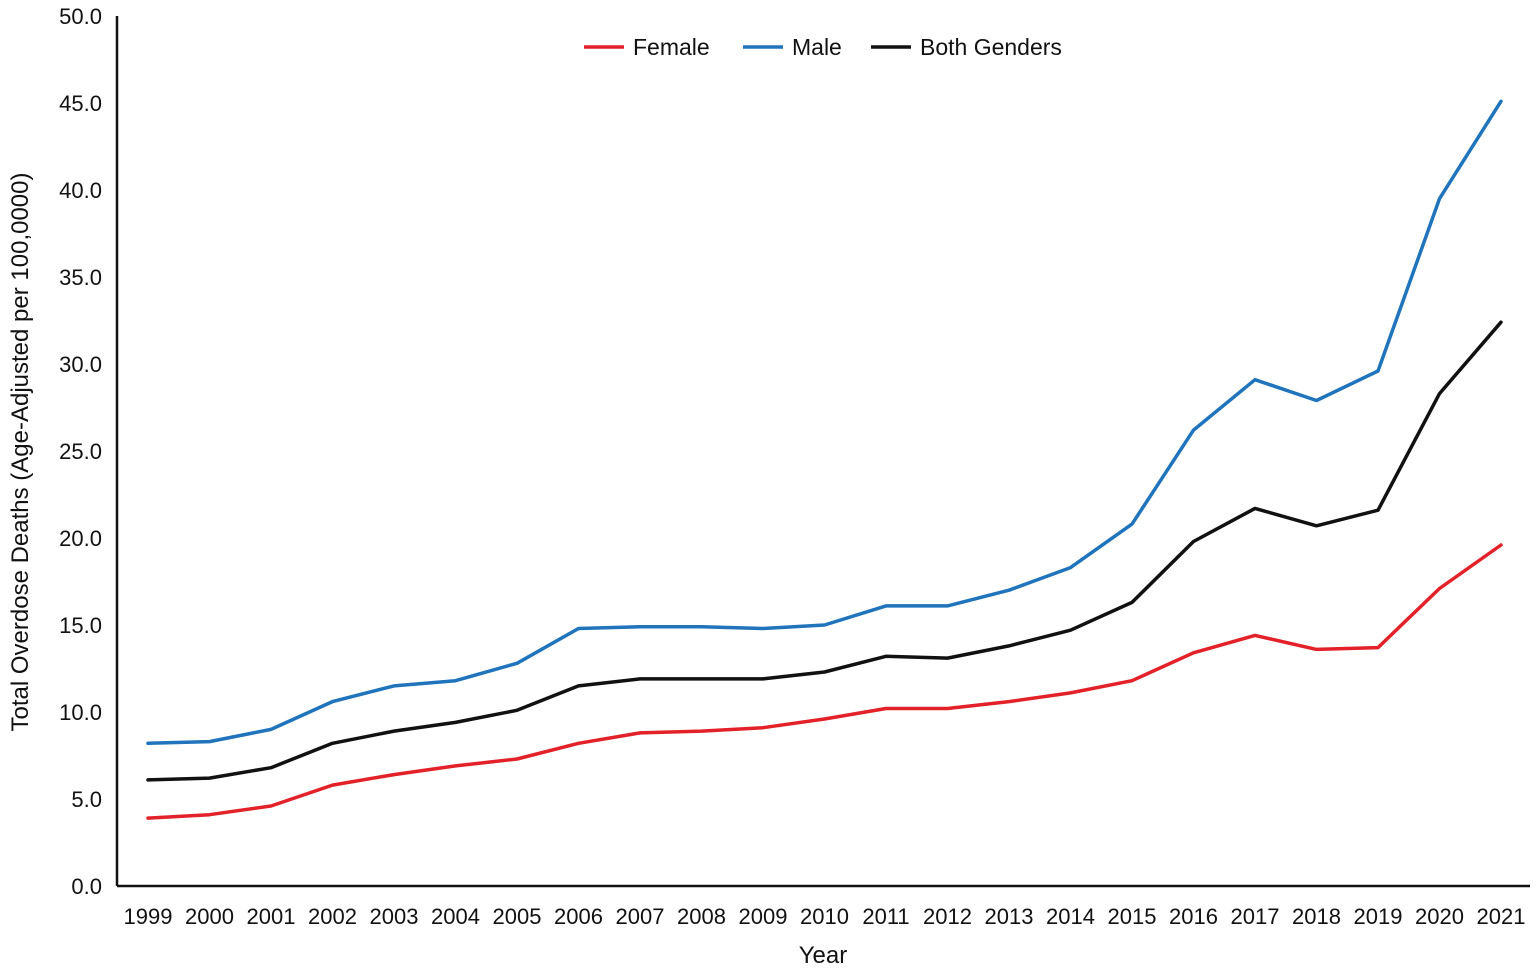 The height and width of the screenshot is (971, 1536). What do you see at coordinates (578, 916) in the screenshot?
I see `x-tick-label: 2006` at bounding box center [578, 916].